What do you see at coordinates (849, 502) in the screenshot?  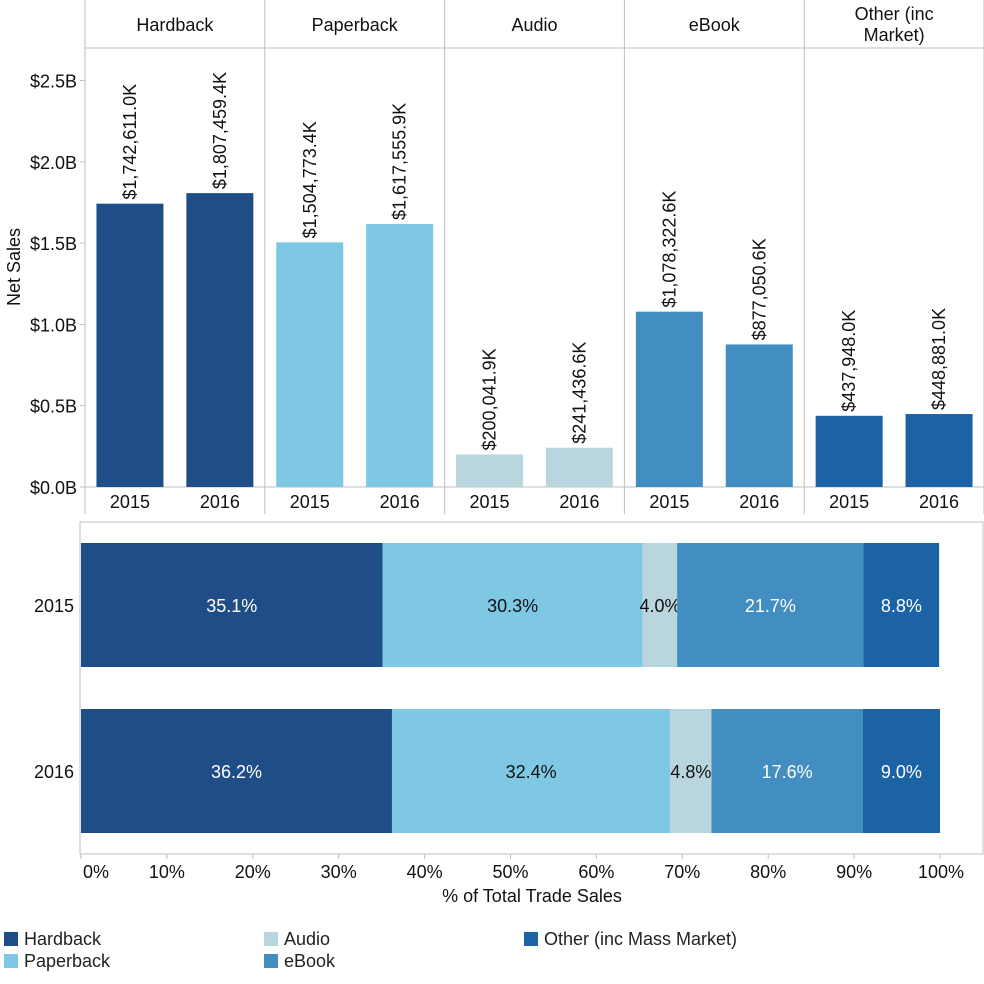 I see `x-tick-label-other-inc-mass-market-2015: 2015` at bounding box center [849, 502].